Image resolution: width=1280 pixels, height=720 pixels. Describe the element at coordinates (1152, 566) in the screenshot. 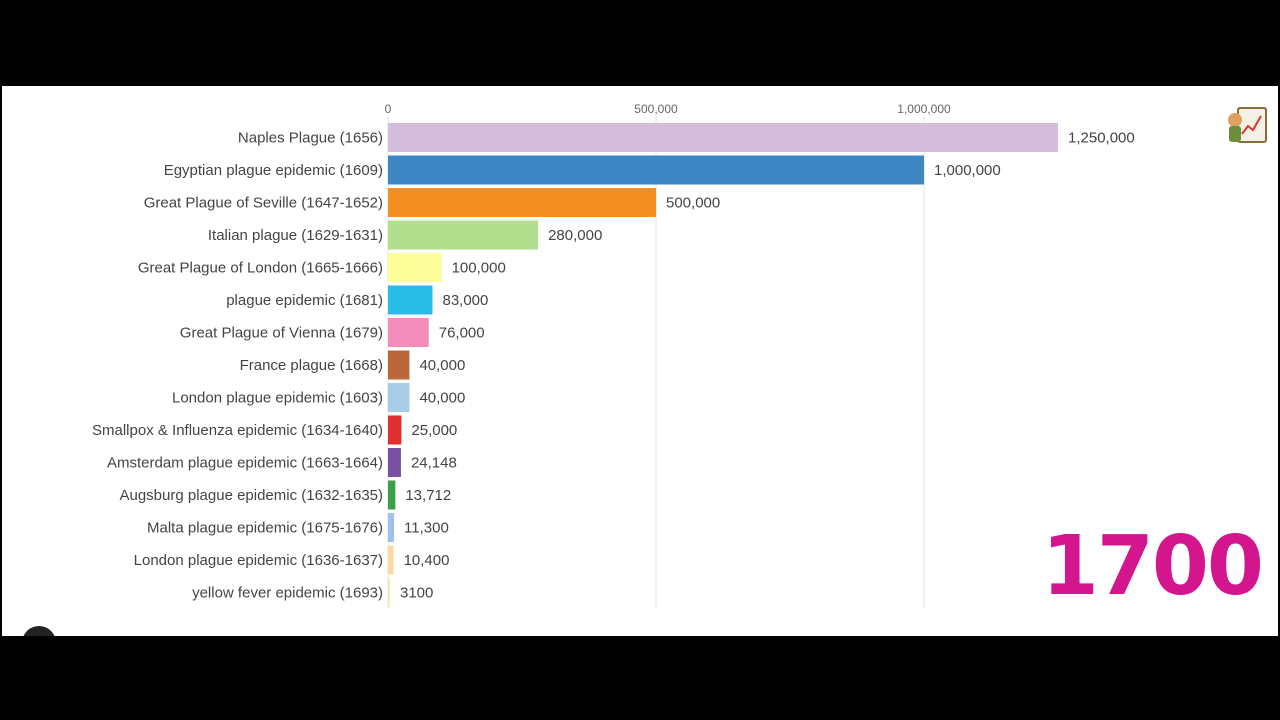

I see `year-label: 1700` at that location.